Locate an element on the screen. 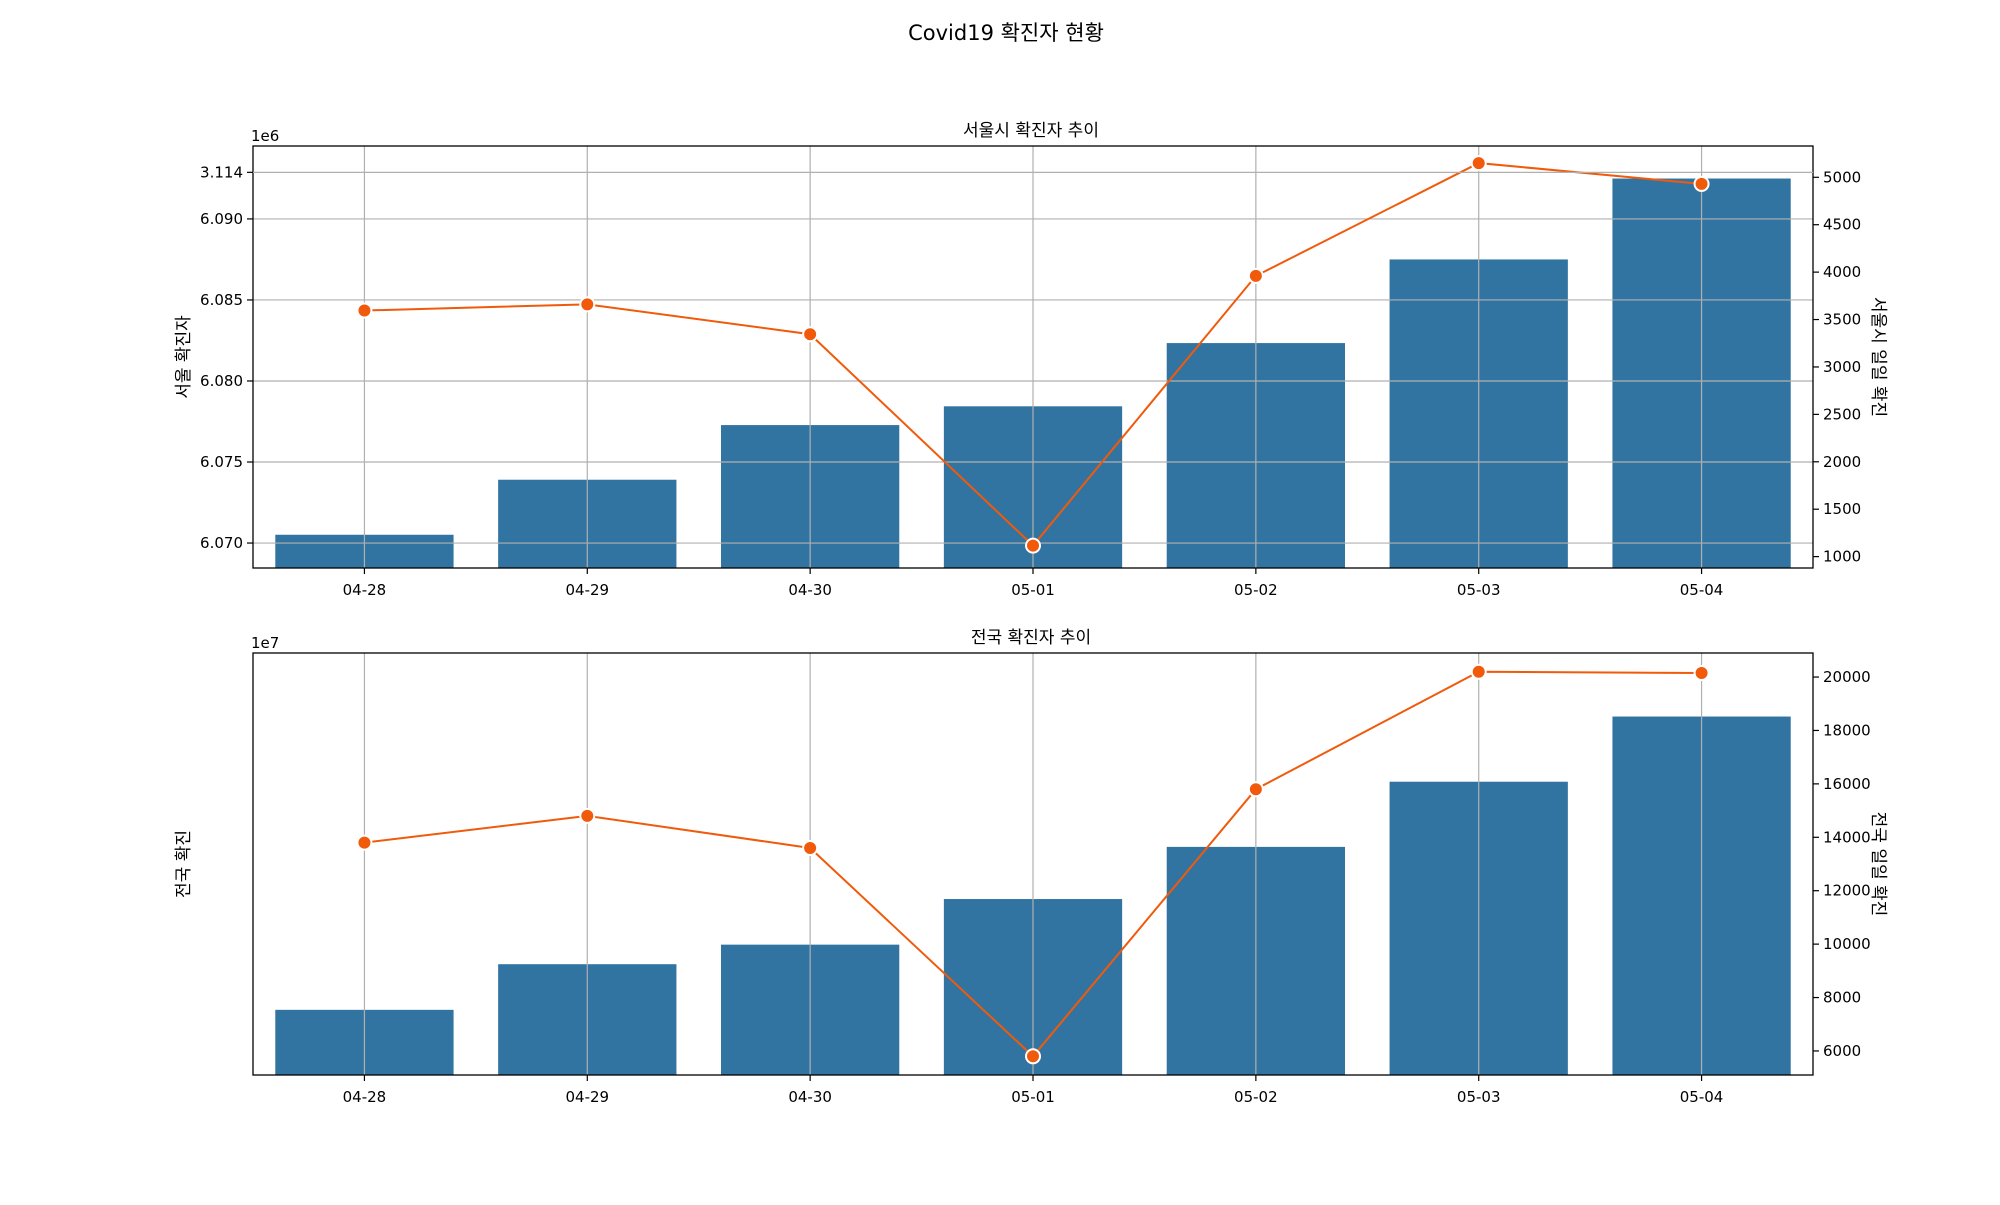 This screenshot has width=2000, height=1205. nationwide-left-tick-label: 3.114 is located at coordinates (221, 172).